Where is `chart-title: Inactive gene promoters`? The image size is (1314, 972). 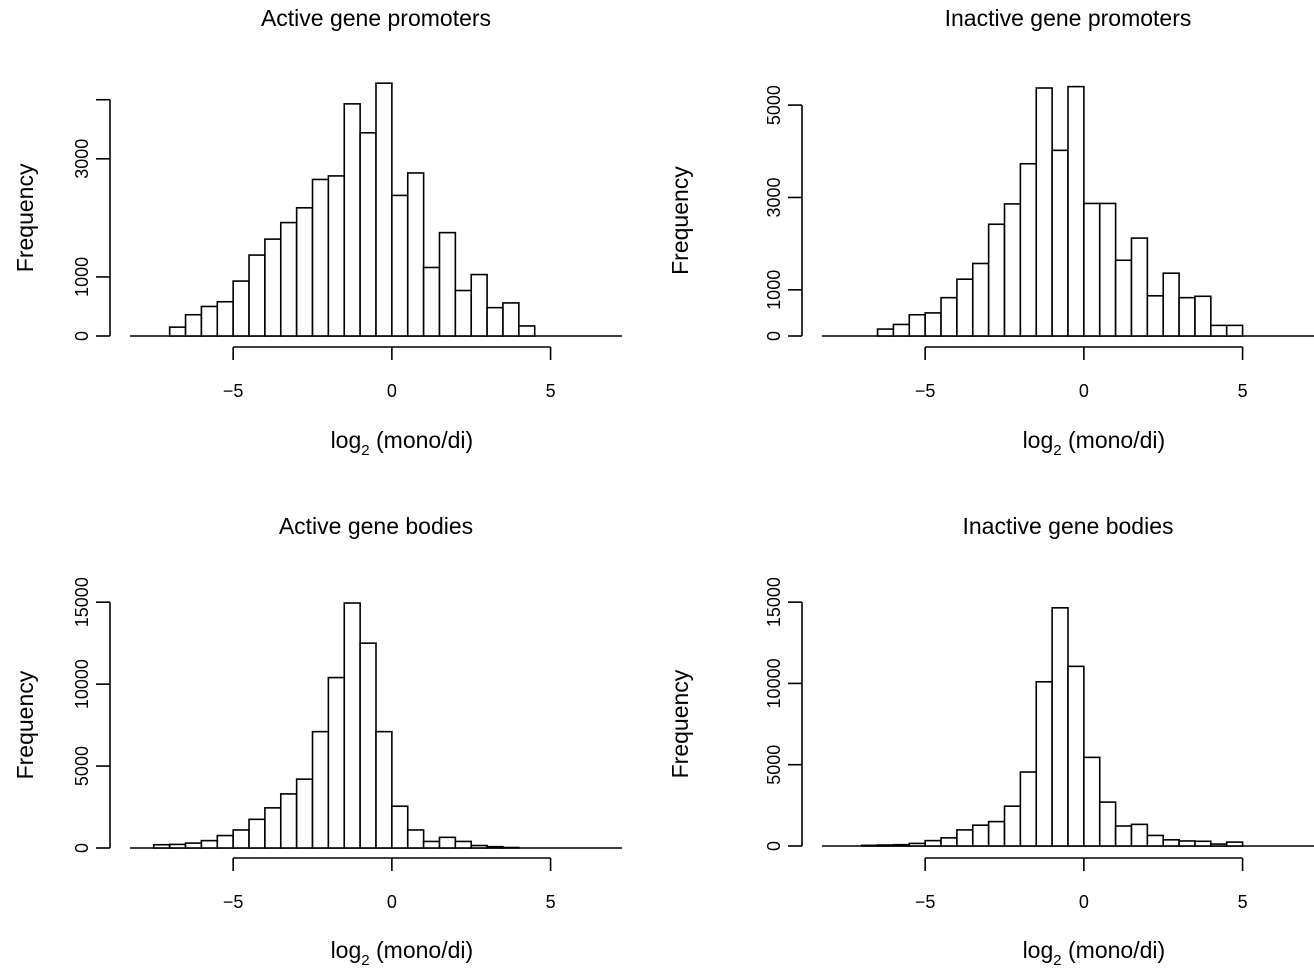
chart-title: Inactive gene promoters is located at coordinates (1068, 18).